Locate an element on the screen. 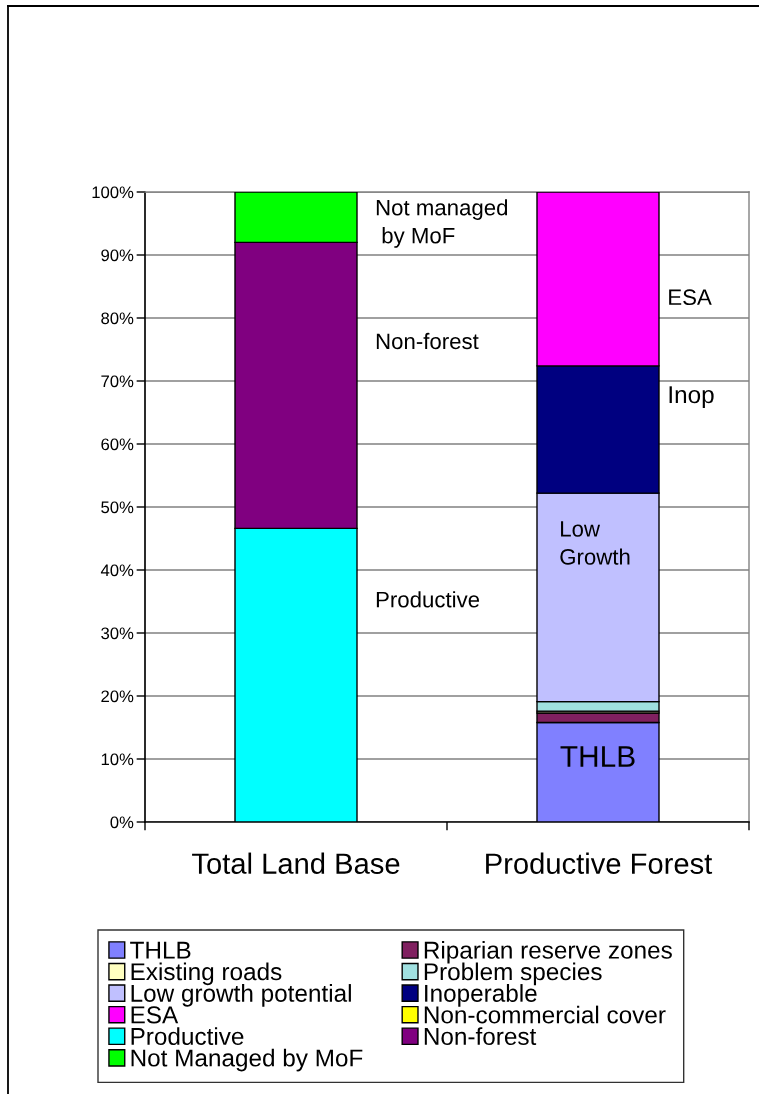 Image resolution: width=759 pixels, height=1094 pixels. y-tick-label: 70% is located at coordinates (117, 381).